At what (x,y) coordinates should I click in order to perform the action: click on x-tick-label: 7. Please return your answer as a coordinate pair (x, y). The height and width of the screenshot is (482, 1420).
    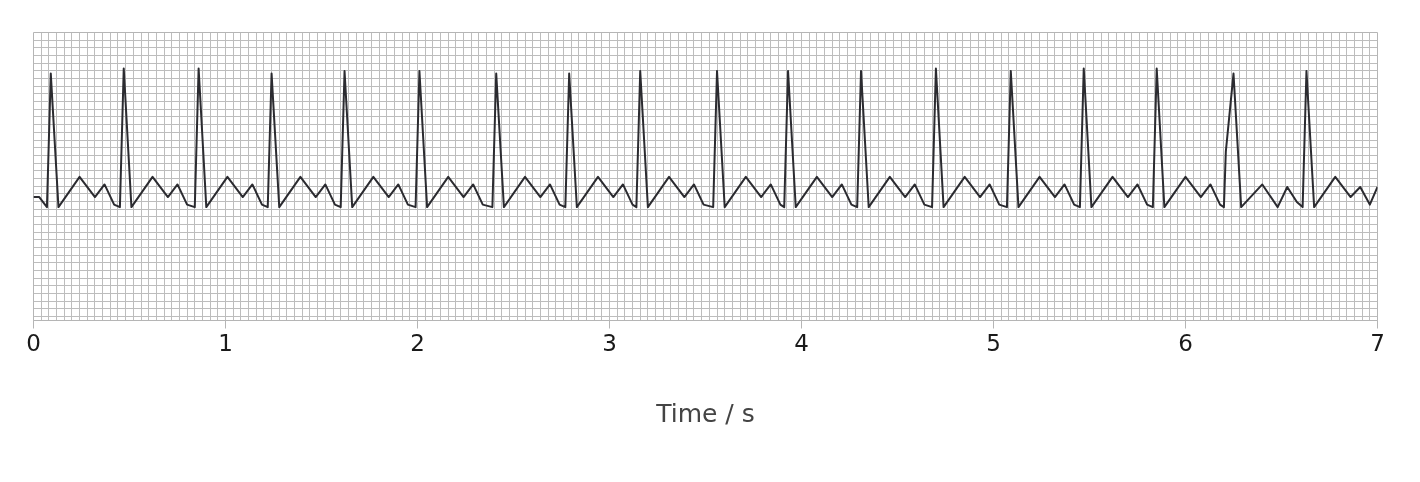
    Looking at the image, I should click on (1377, 342).